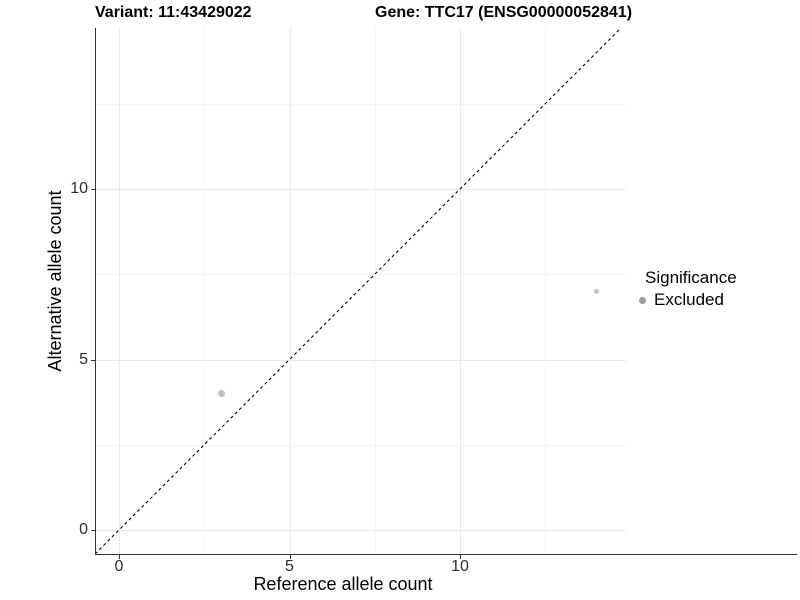 The image size is (800, 600). What do you see at coordinates (119, 566) in the screenshot?
I see `x-tick-label: 0` at bounding box center [119, 566].